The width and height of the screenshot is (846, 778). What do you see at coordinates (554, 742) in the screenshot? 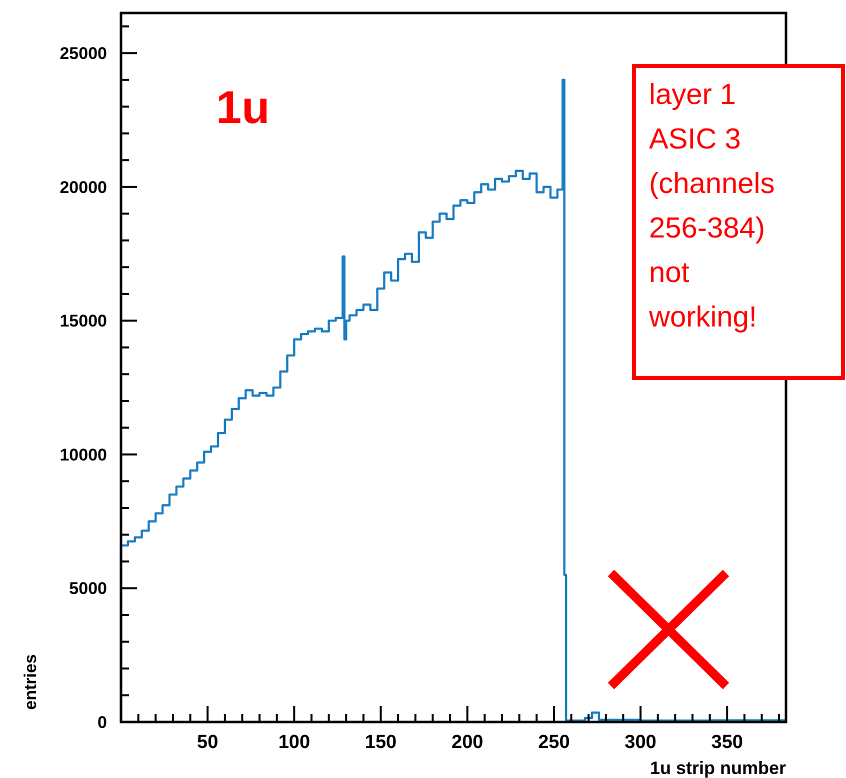
I see `x-tick-label: 250` at bounding box center [554, 742].